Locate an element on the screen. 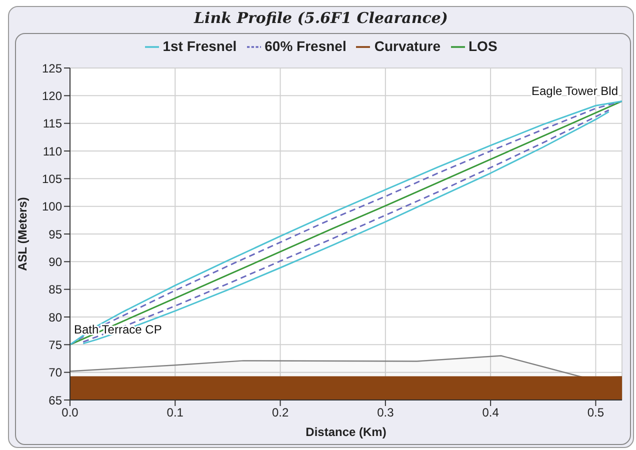 This screenshot has width=636, height=450. y-tick-label: 70 is located at coordinates (55, 373).